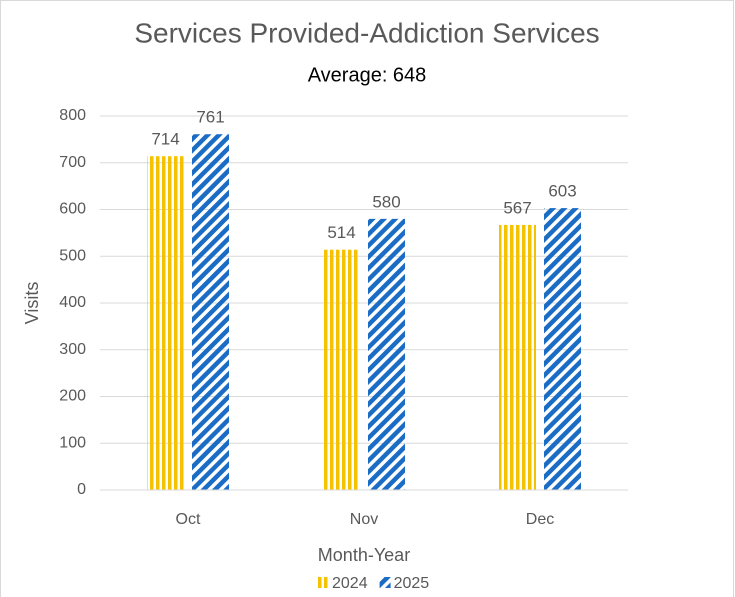 The image size is (735, 597). I want to click on data-label: 514, so click(341, 232).